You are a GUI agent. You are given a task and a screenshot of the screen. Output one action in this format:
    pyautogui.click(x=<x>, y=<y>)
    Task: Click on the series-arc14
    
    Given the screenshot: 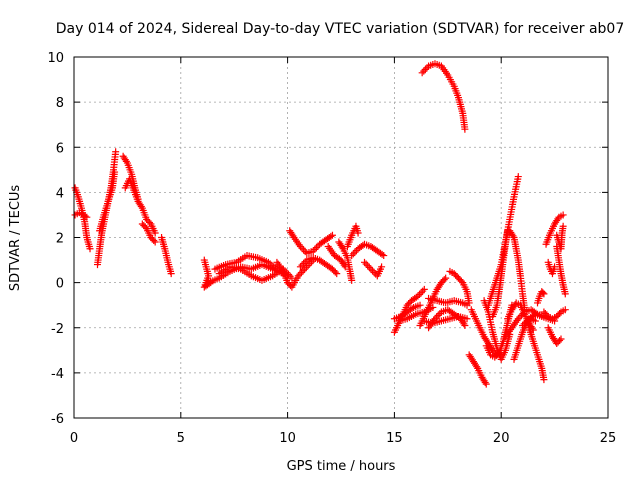 What is the action you would take?
    pyautogui.click(x=311, y=242)
    